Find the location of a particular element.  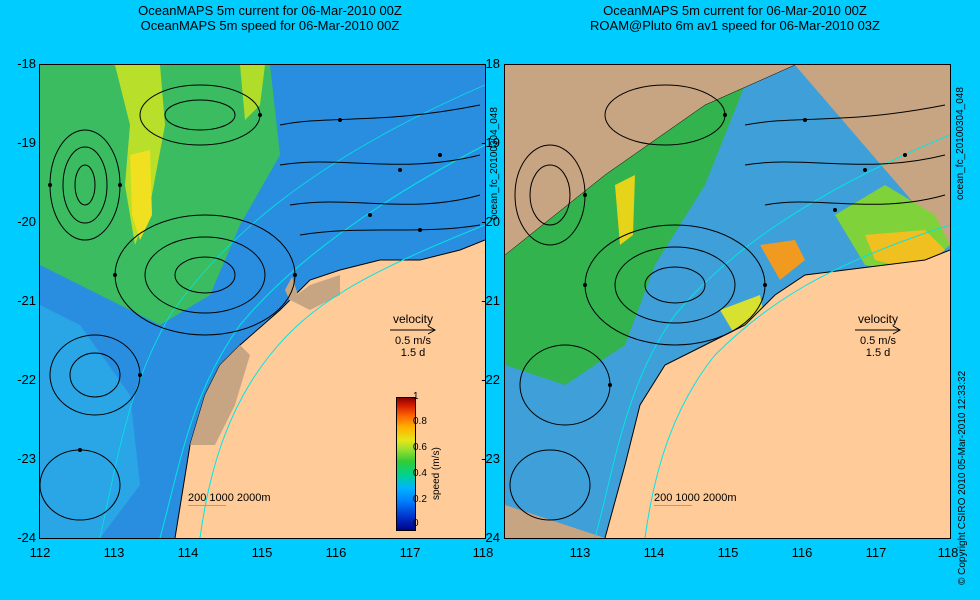

right-forecast-id: ocean_fc_20100304_048 is located at coordinates (960, 143).